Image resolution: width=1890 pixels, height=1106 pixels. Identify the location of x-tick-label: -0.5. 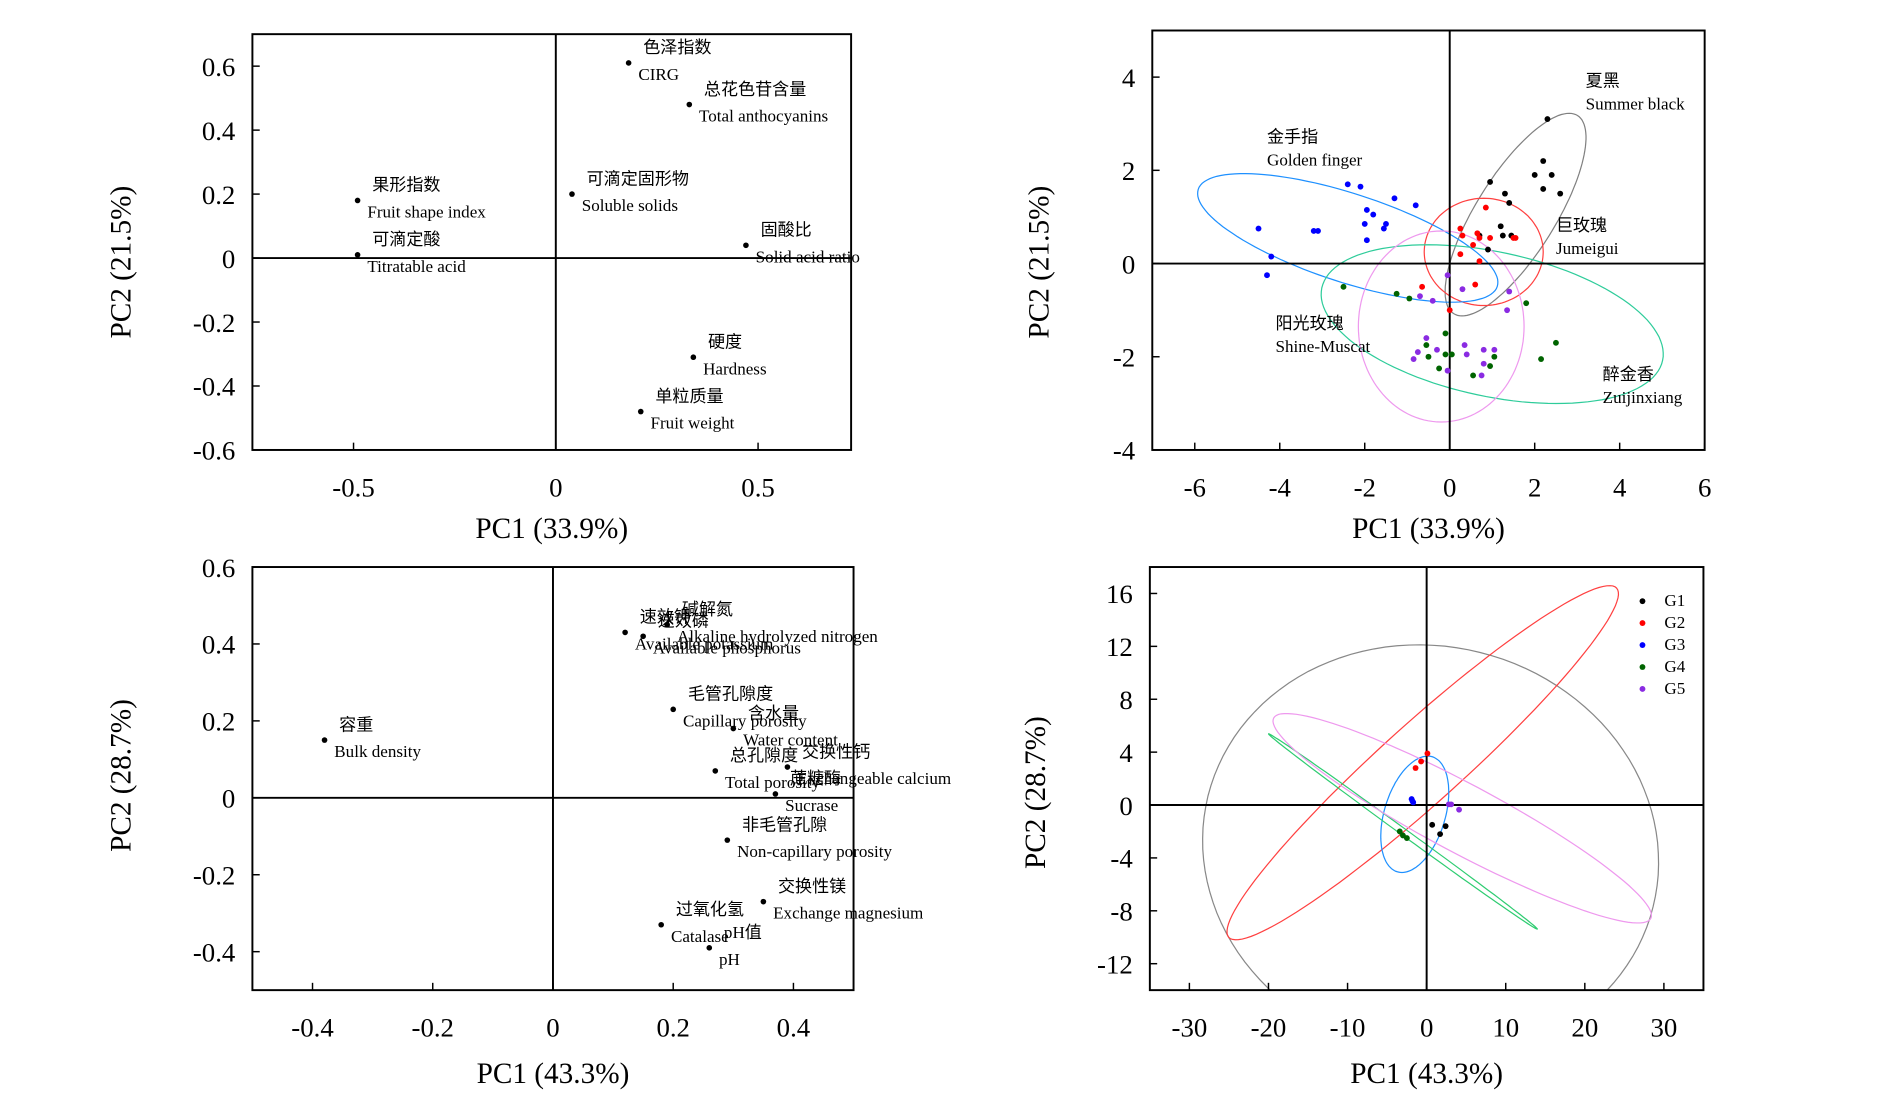
(353, 487).